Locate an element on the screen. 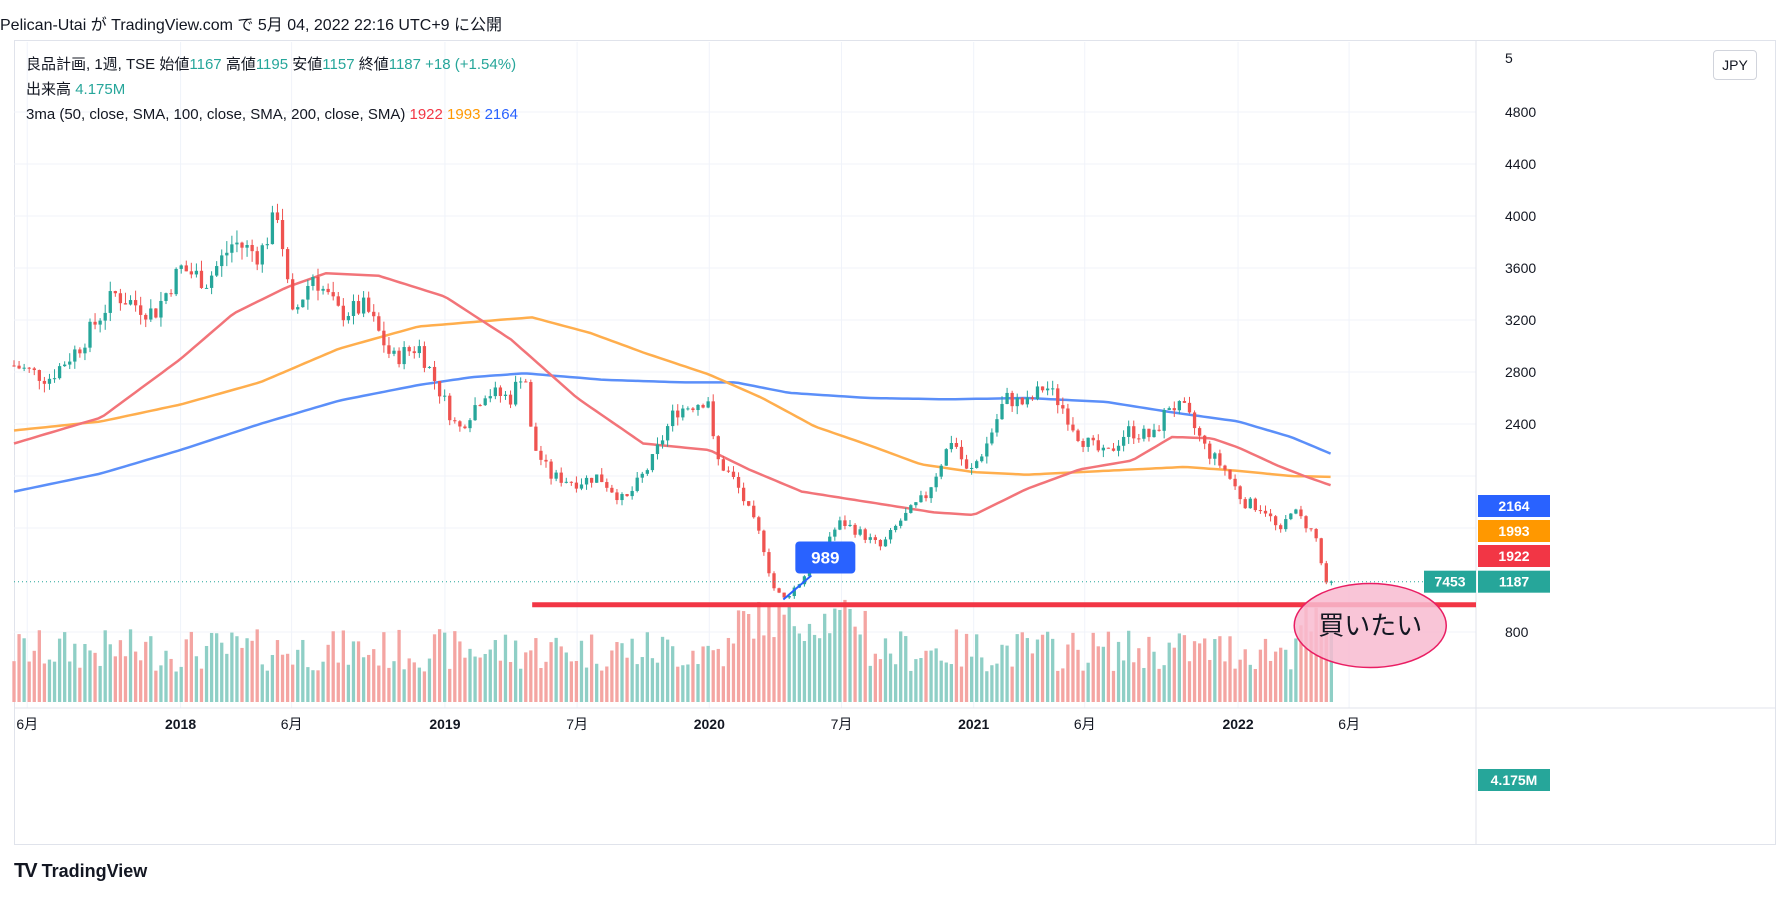 This screenshot has width=1791, height=898. low-callout-label: 989 is located at coordinates (825, 558).